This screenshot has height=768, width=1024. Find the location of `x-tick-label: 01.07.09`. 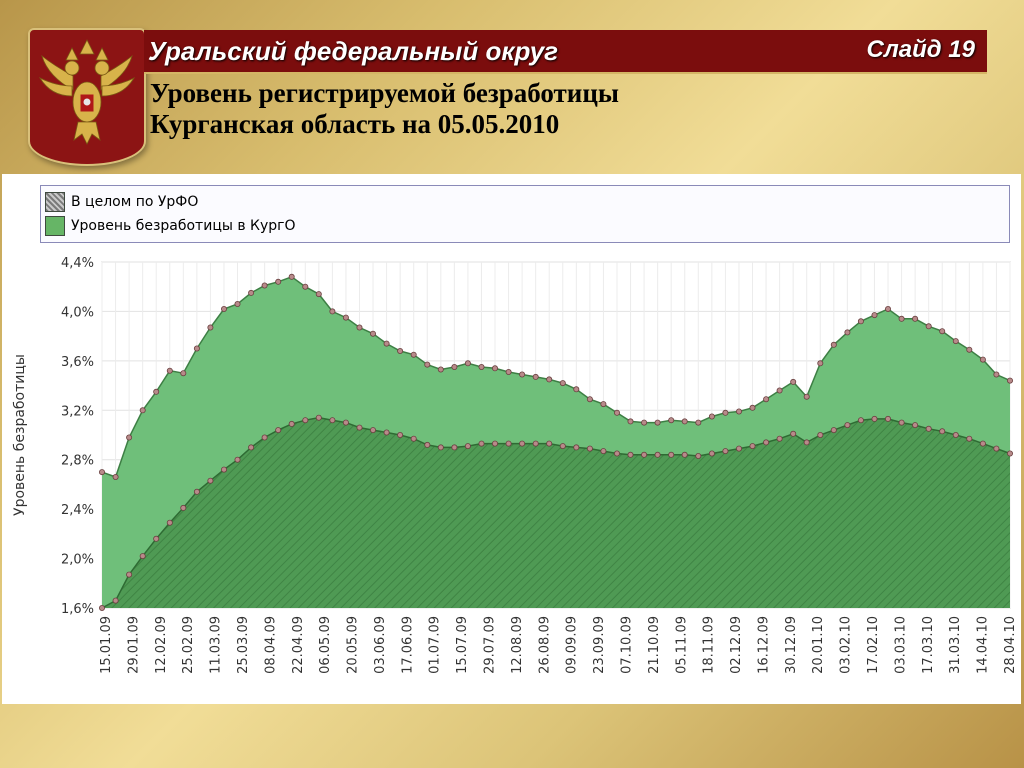

x-tick-label: 01.07.09 is located at coordinates (435, 645).